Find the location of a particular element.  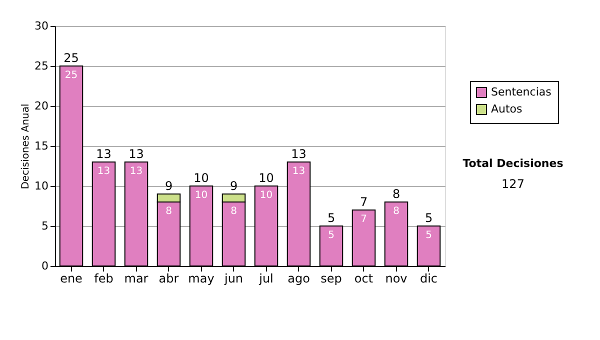

x-tick-label: ago is located at coordinates (299, 279).